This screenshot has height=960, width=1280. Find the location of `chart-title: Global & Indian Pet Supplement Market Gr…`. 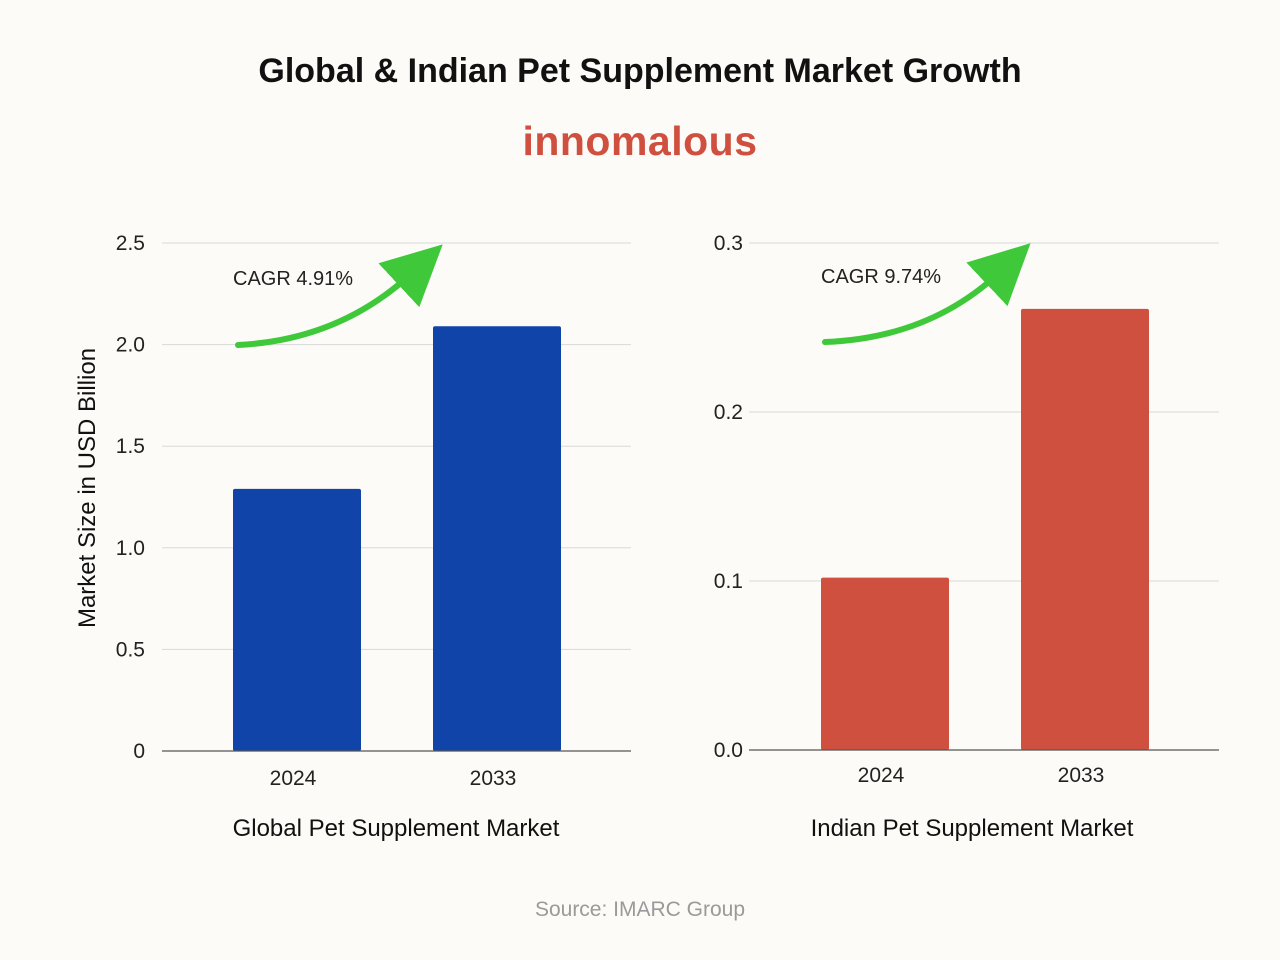

chart-title: Global & Indian Pet Supplement Market Gr… is located at coordinates (640, 71).